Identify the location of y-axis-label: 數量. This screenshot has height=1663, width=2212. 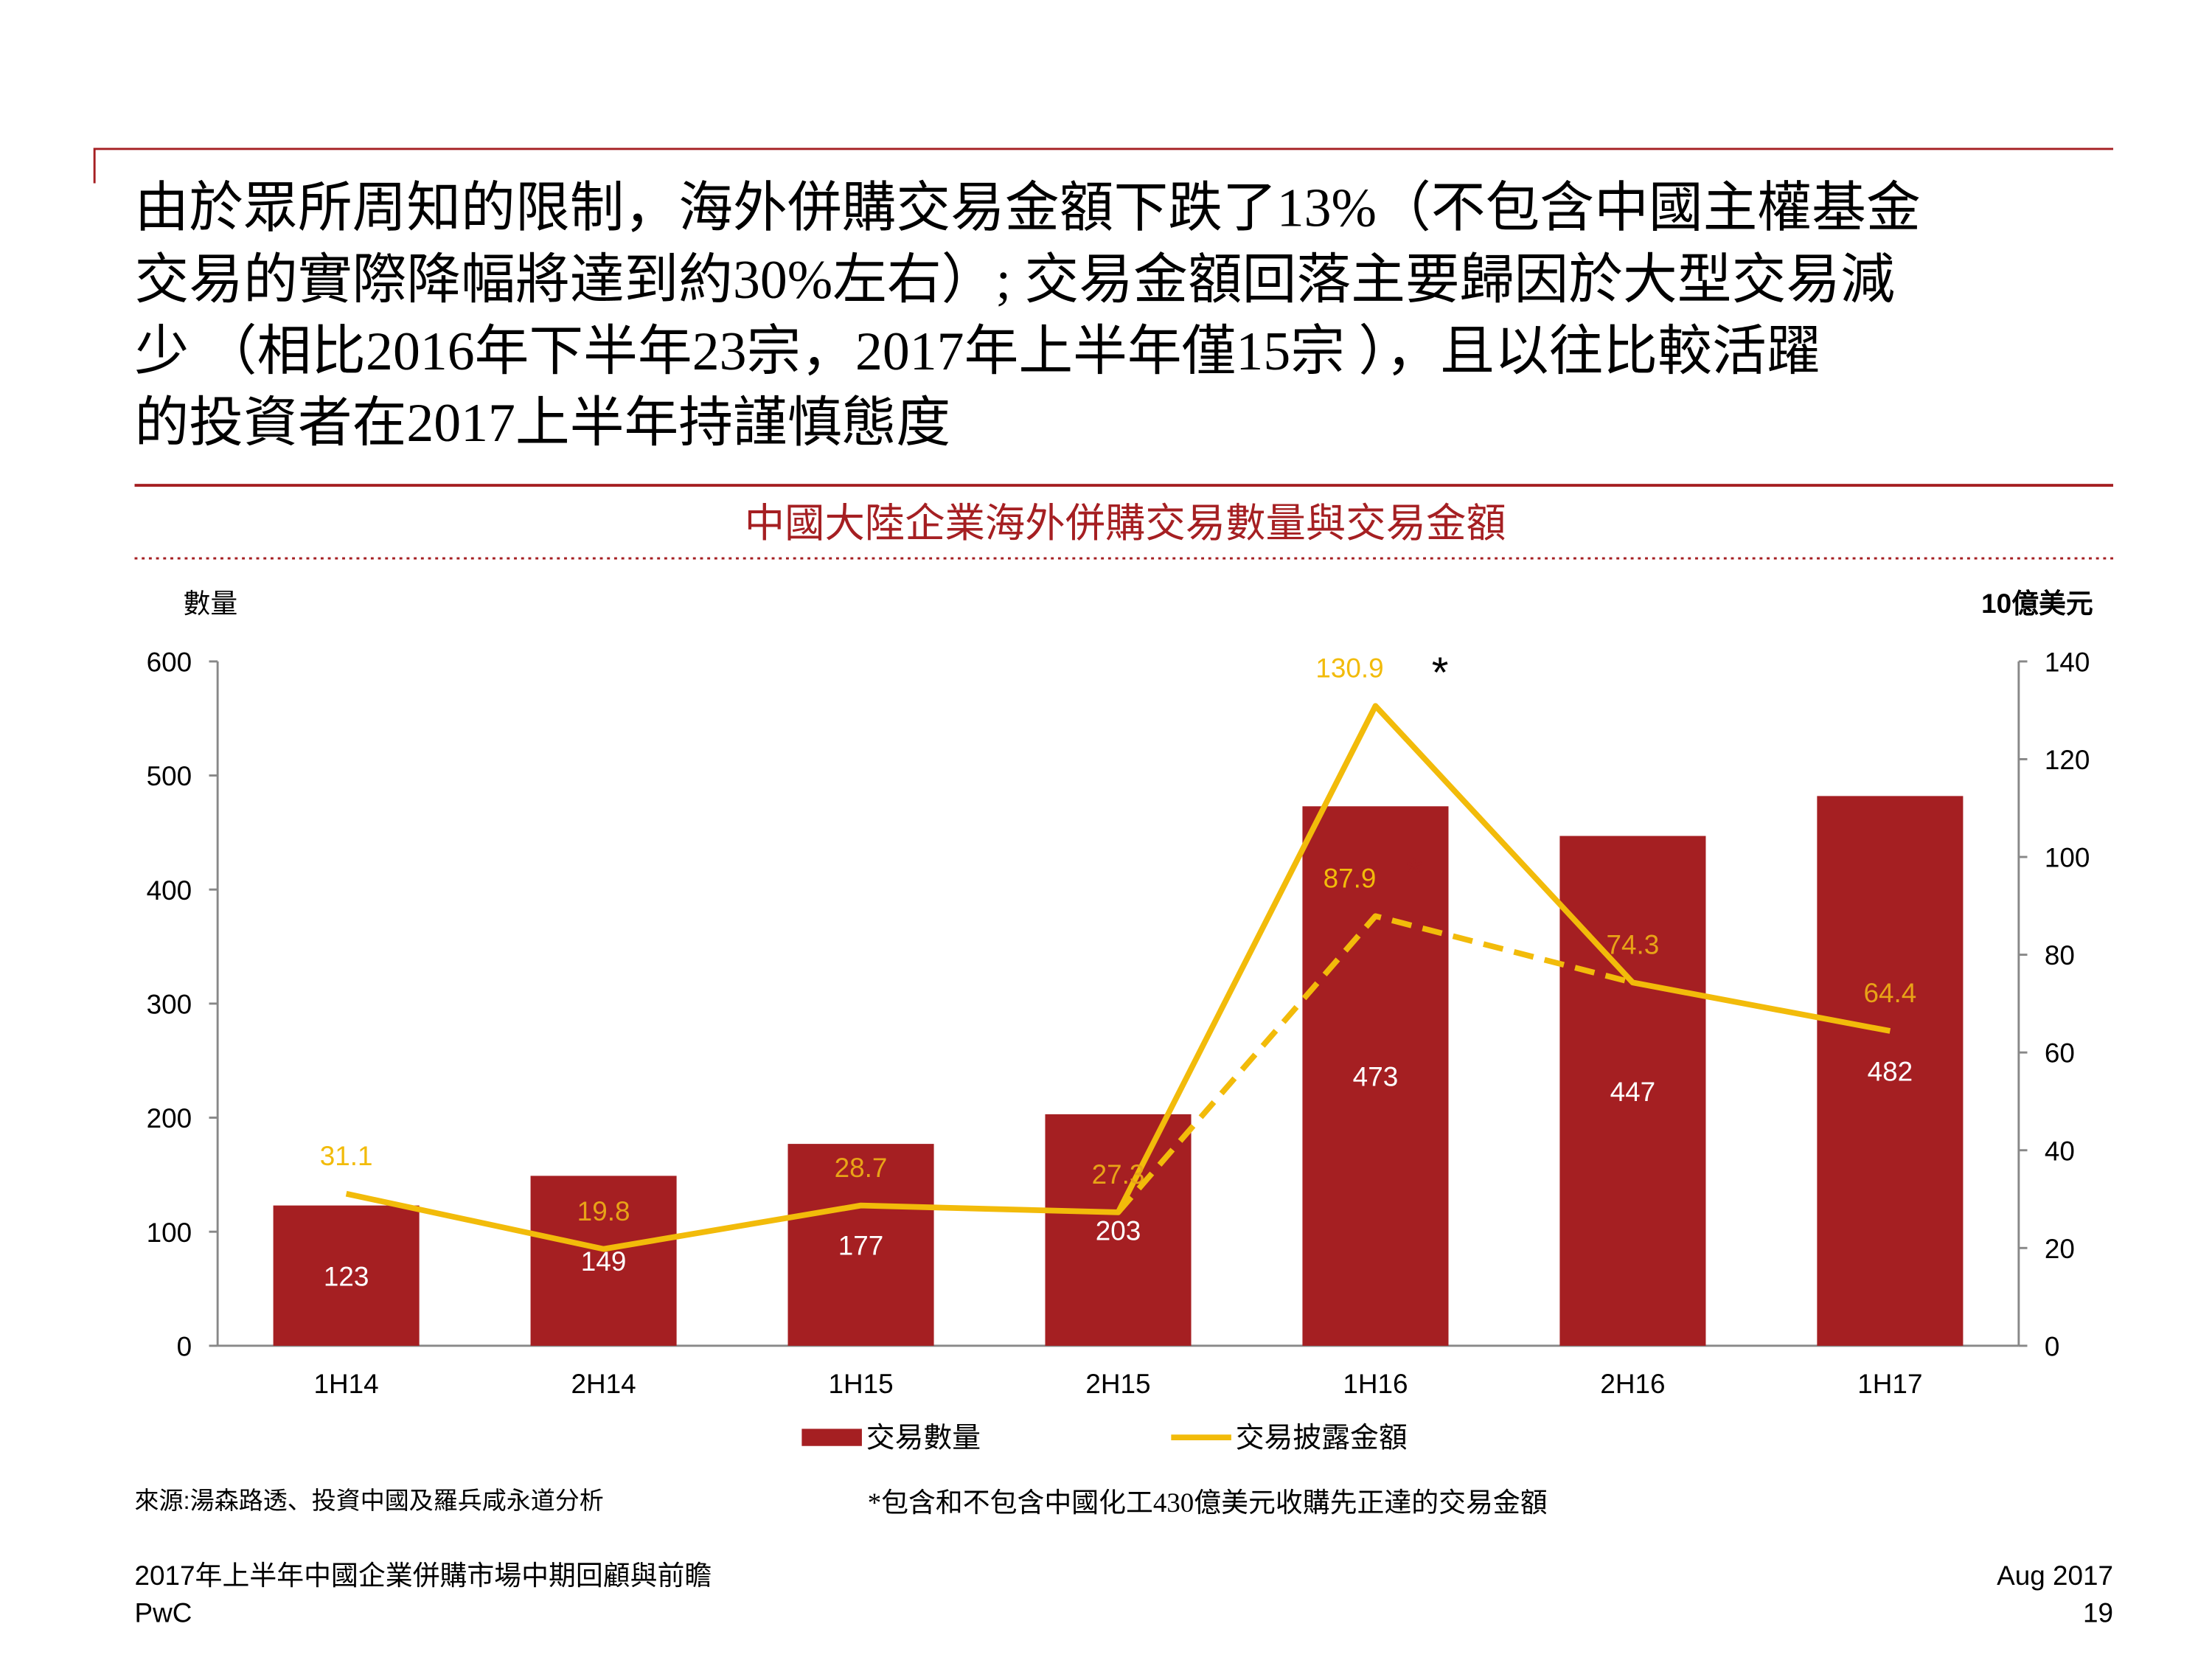
(211, 604).